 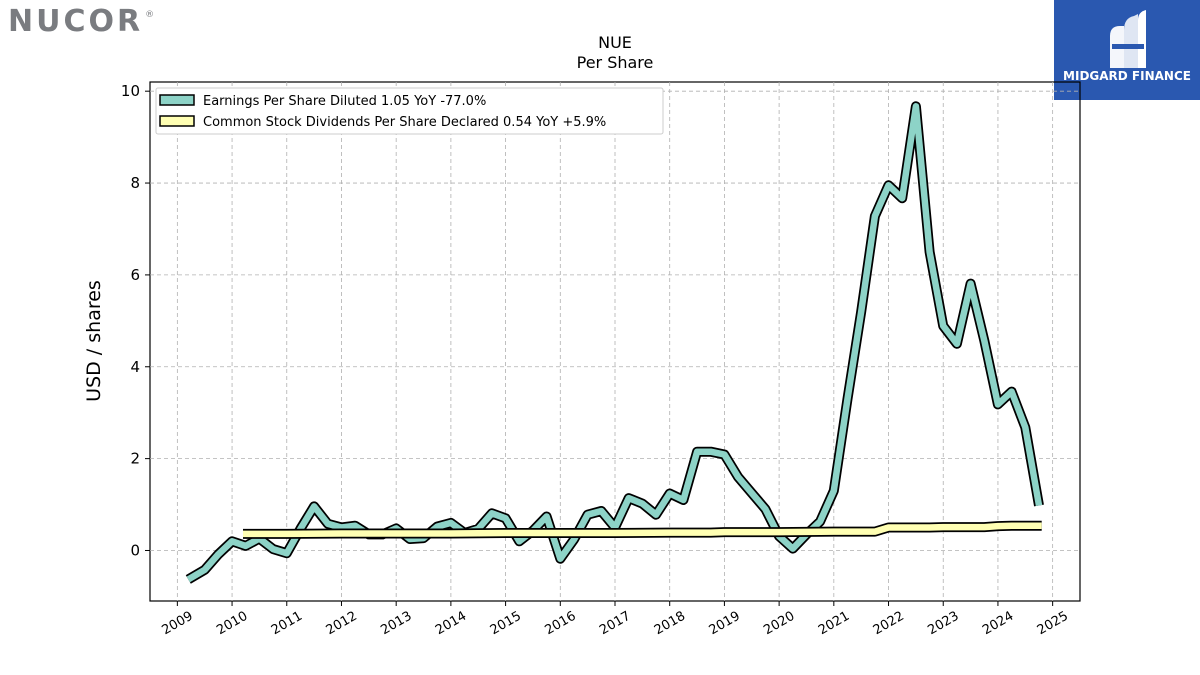 What do you see at coordinates (451, 624) in the screenshot?
I see `x-tick-label: 2014` at bounding box center [451, 624].